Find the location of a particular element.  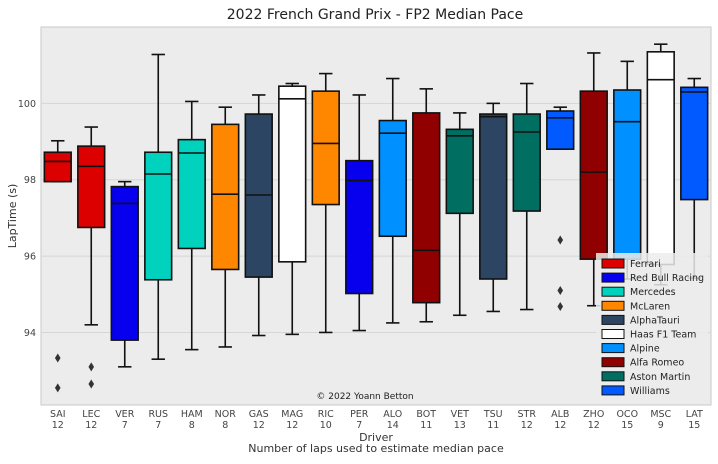

x-tick-laps: 9 is located at coordinates (661, 425).